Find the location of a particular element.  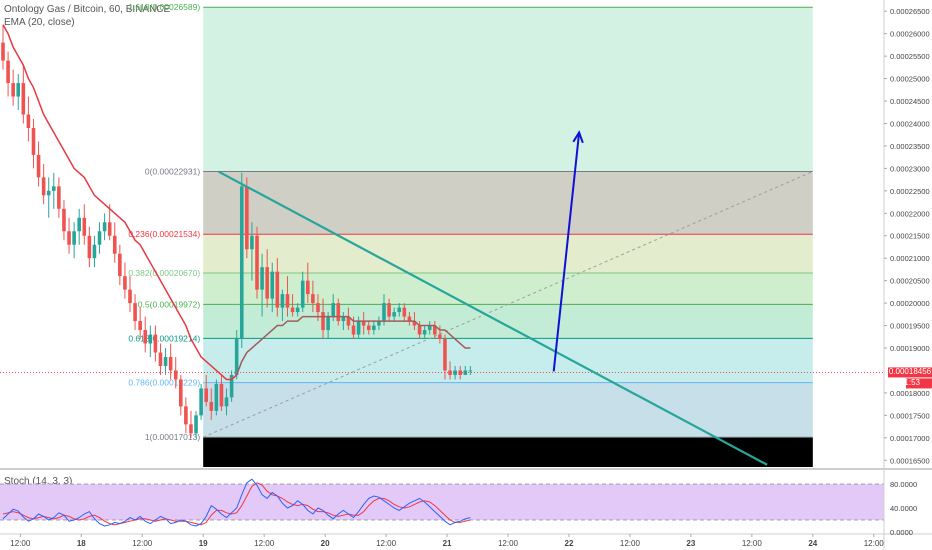

price-tick-label: 0.00026000 is located at coordinates (910, 34).